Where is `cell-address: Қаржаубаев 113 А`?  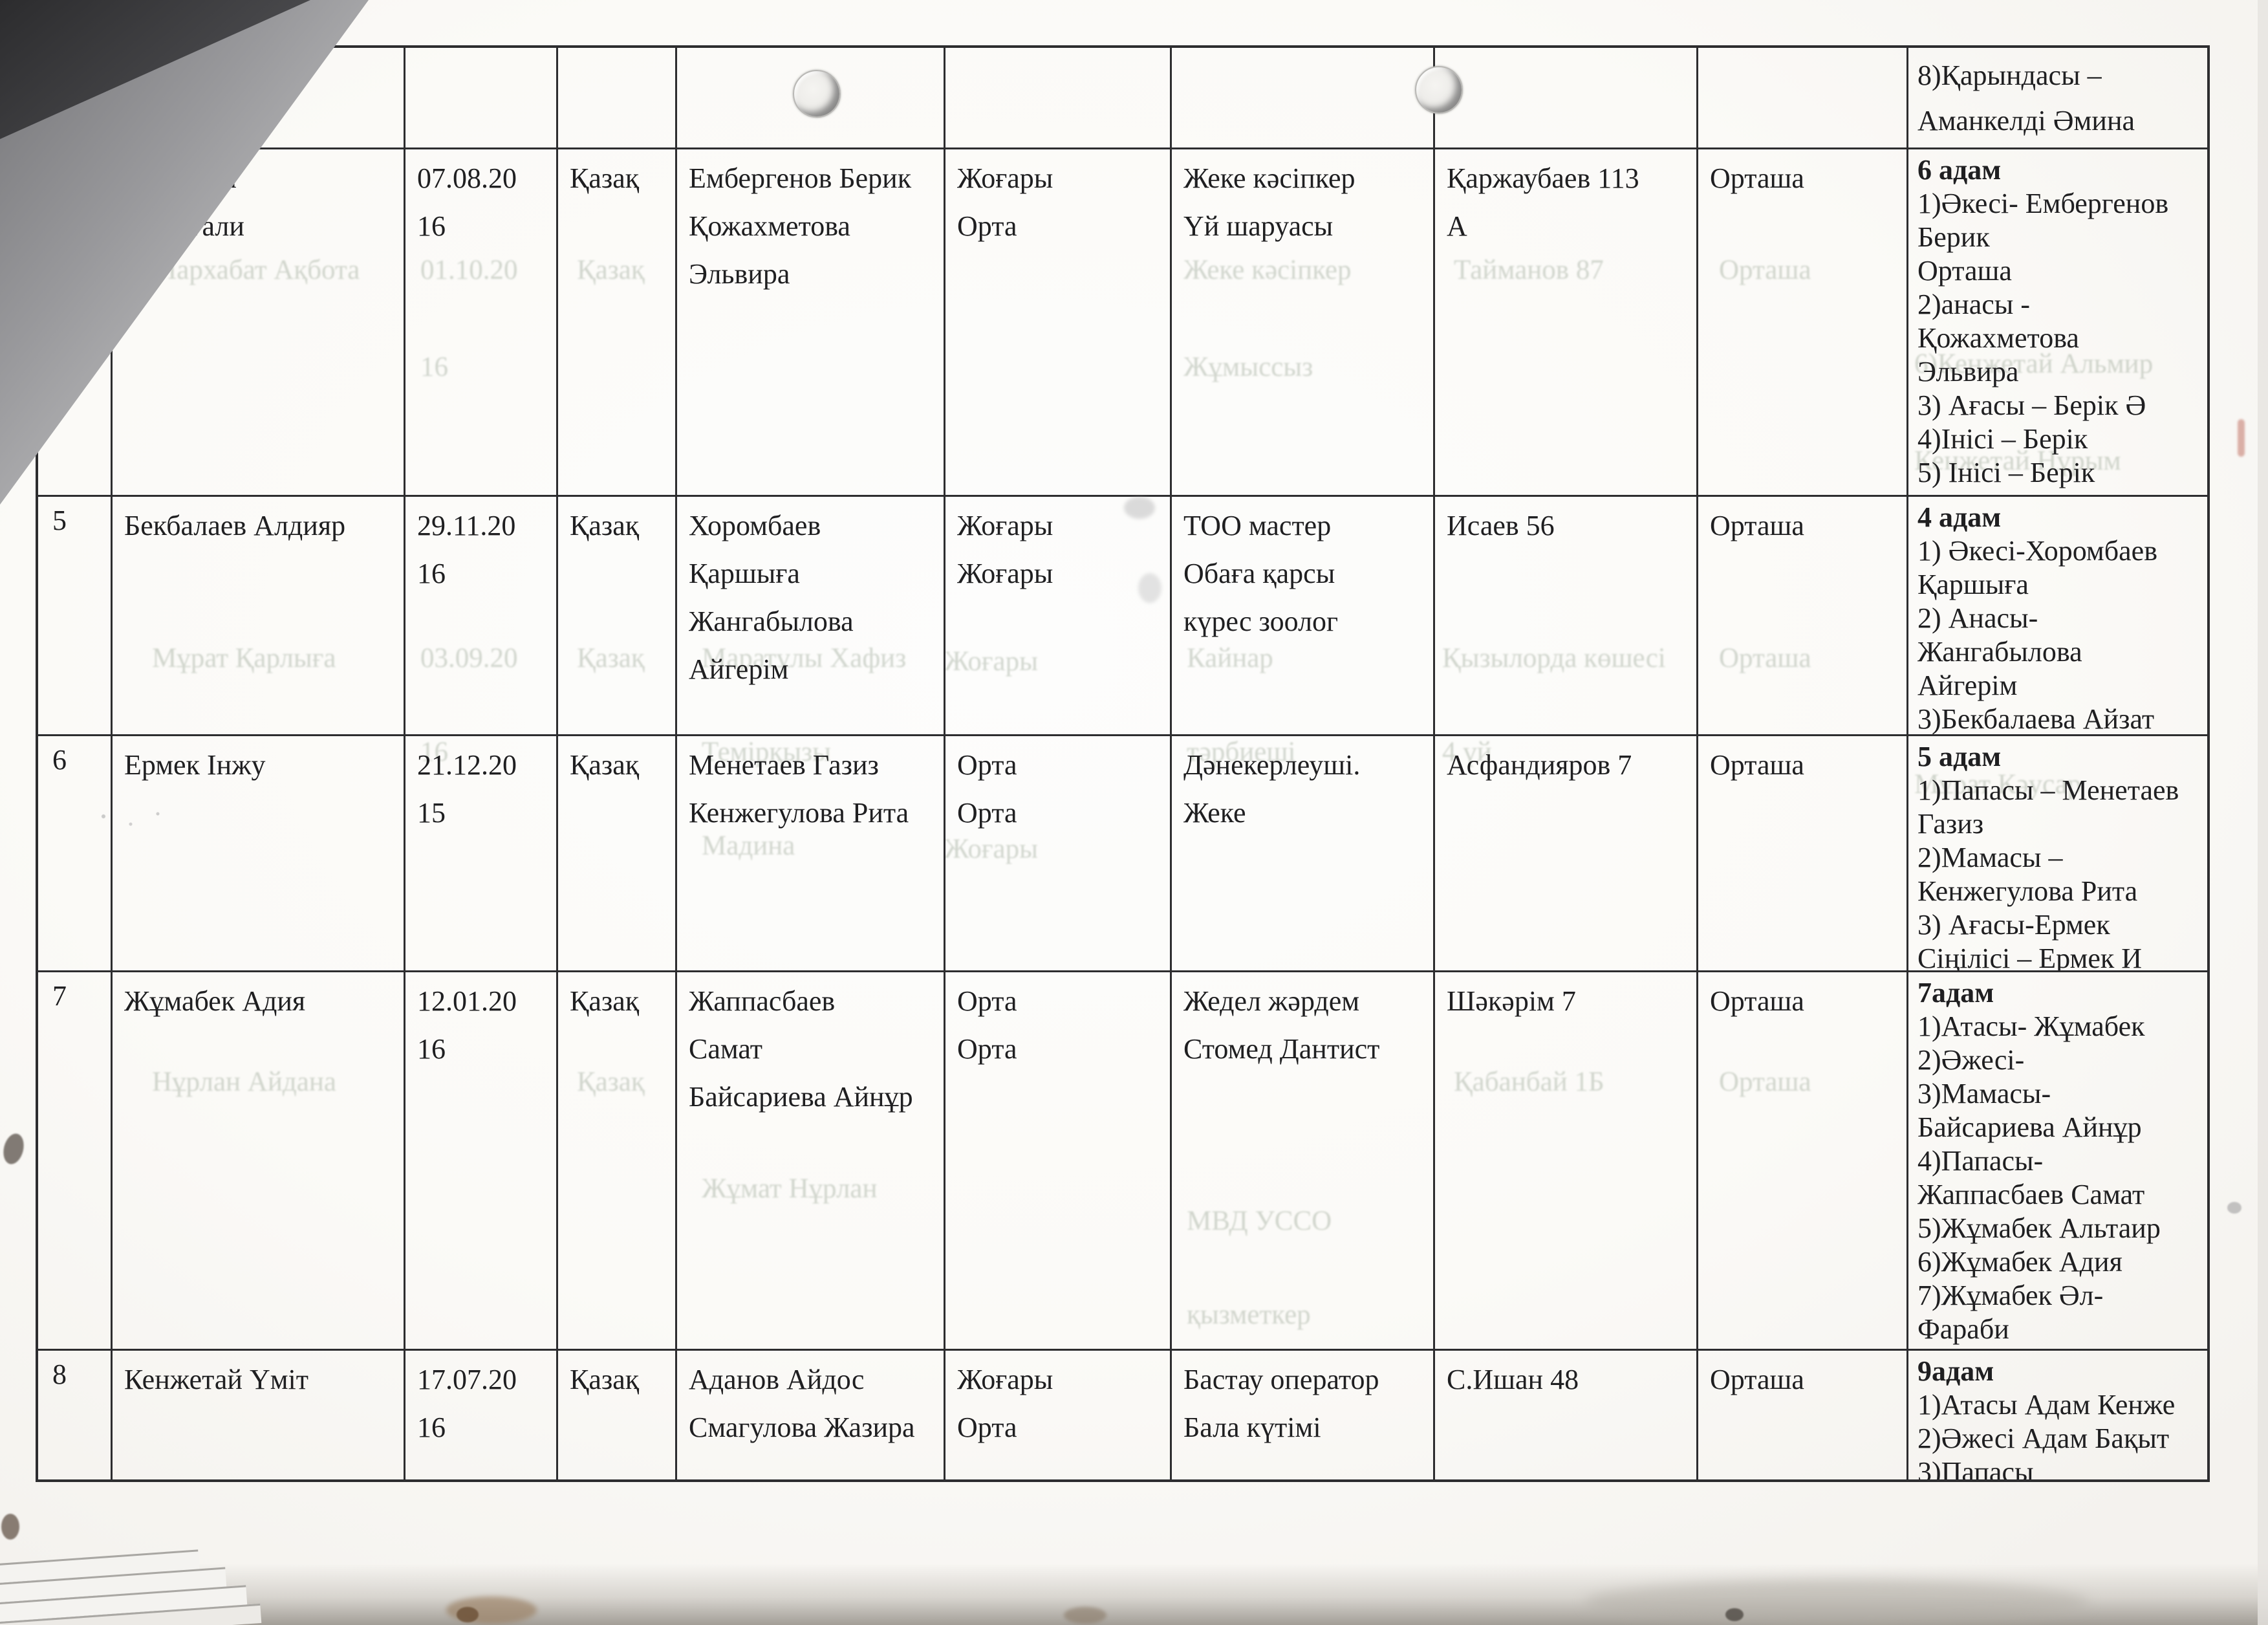 cell-address: Қаржаубаев 113 А is located at coordinates (1564, 322).